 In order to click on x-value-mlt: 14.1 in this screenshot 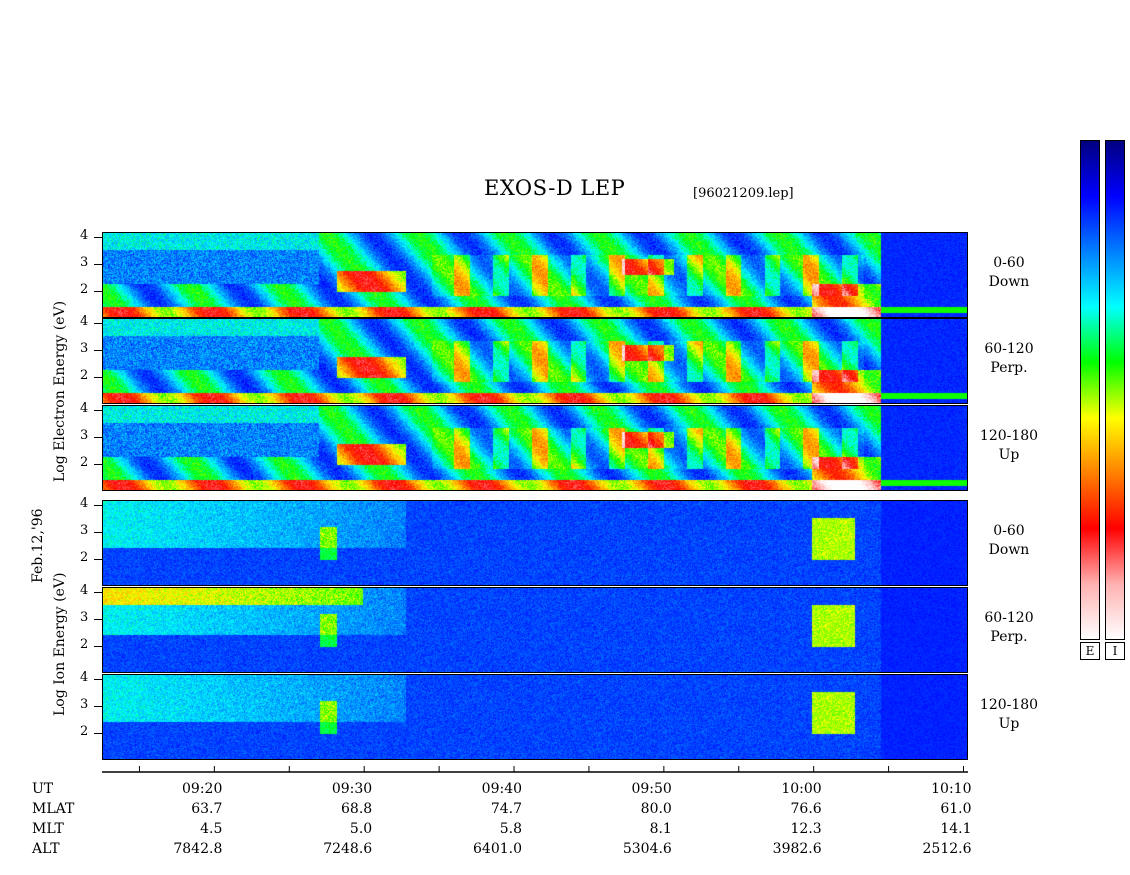, I will do `click(956, 829)`.